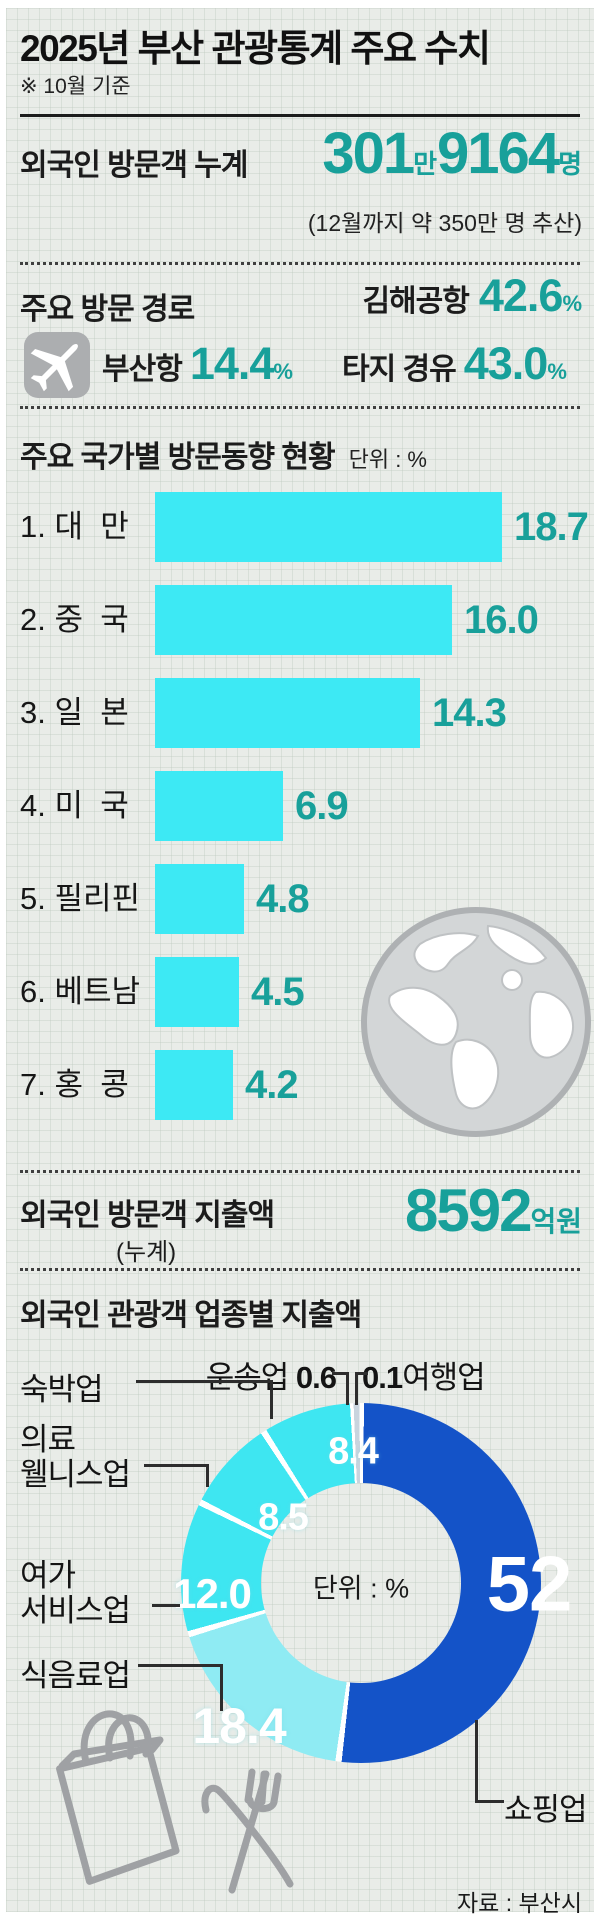  Describe the element at coordinates (469, 713) in the screenshot. I see `bar-value: 14.3` at that location.